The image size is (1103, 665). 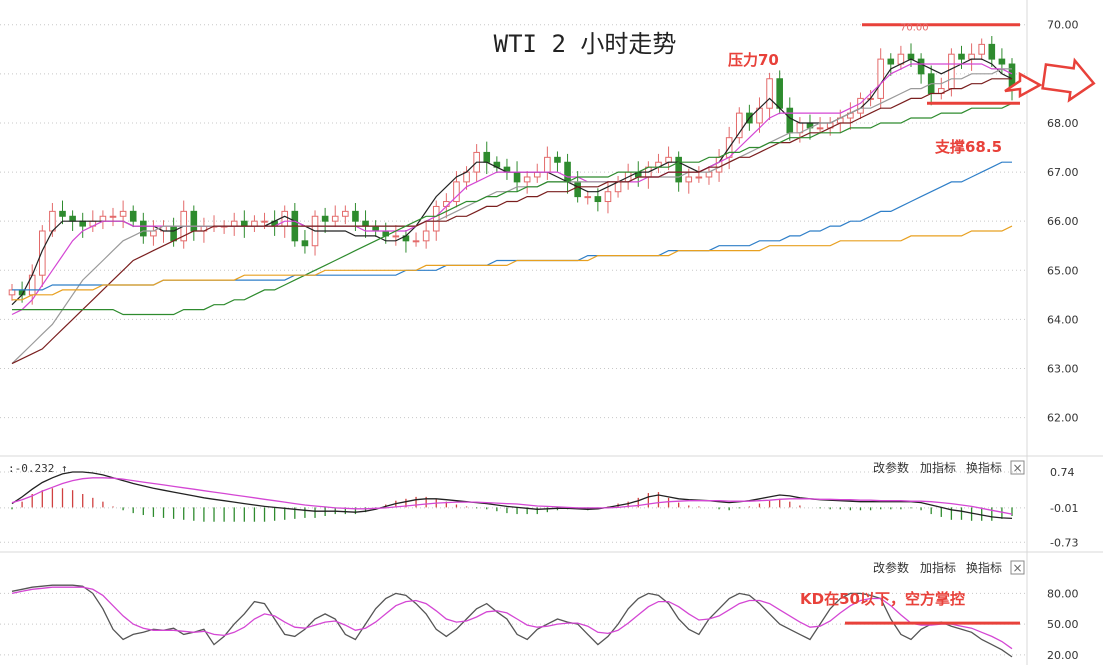 What do you see at coordinates (984, 567) in the screenshot?
I see `kd-switch-indicator-button: 换指标` at bounding box center [984, 567].